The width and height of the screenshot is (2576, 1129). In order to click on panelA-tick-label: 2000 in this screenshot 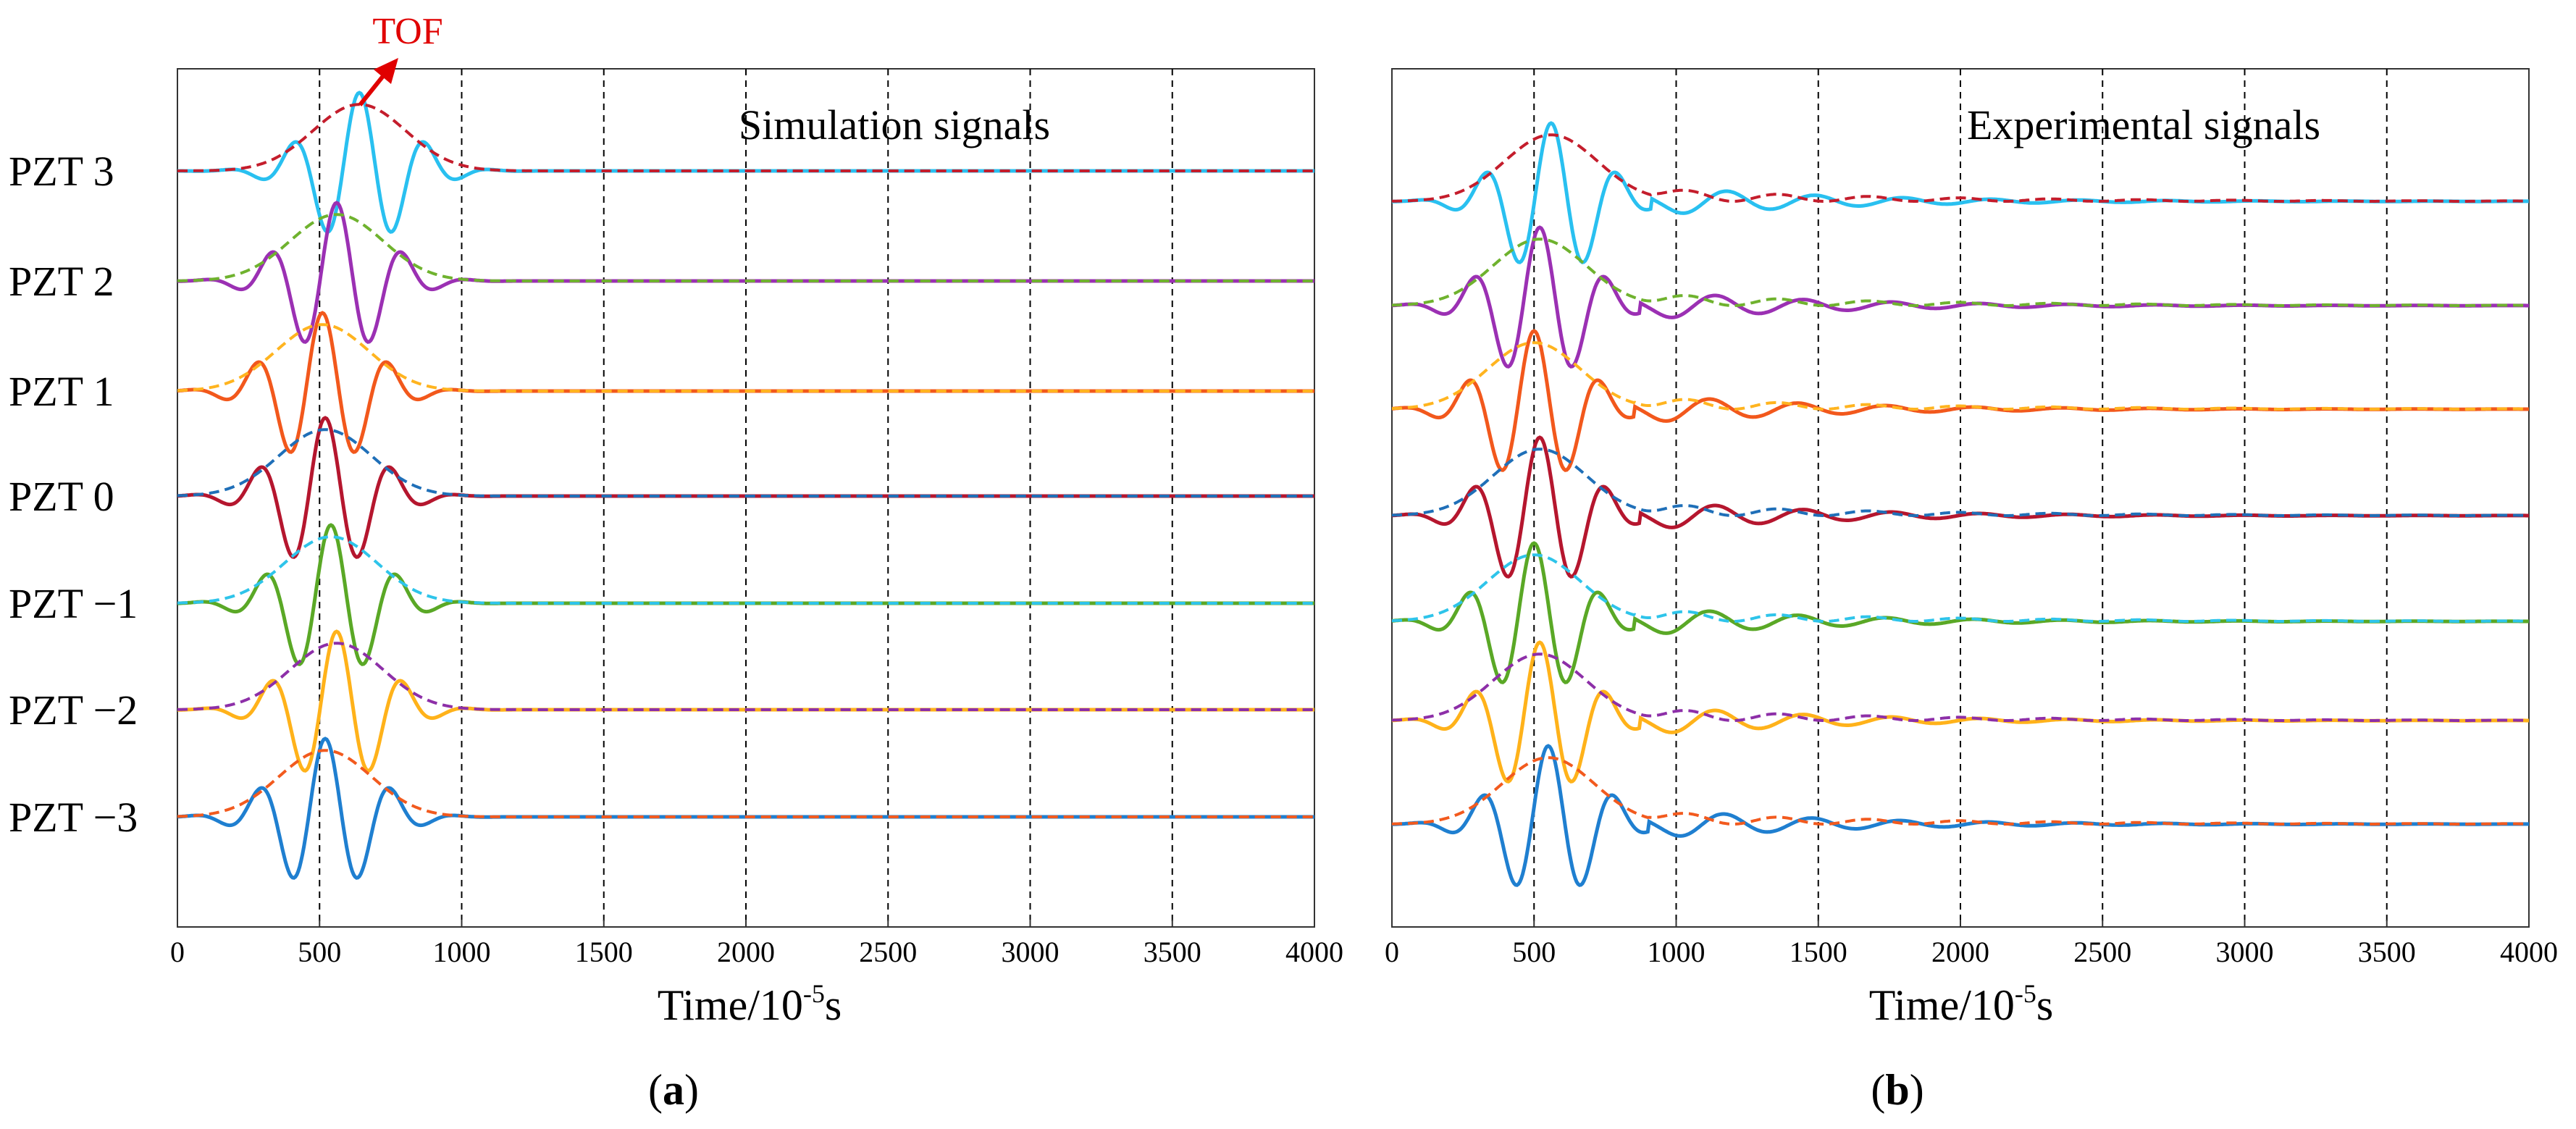, I will do `click(746, 952)`.